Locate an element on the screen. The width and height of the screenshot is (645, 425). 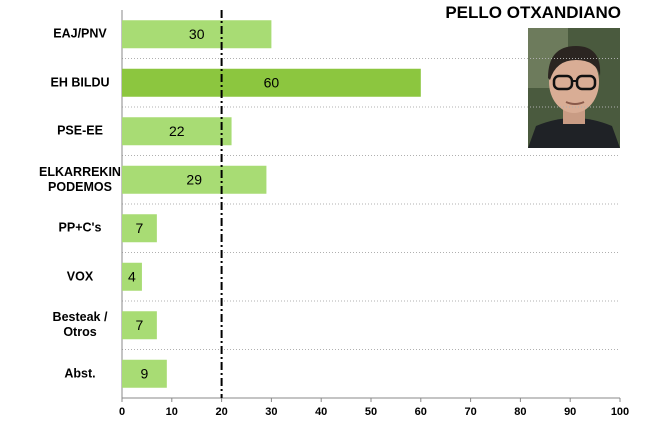
value-label: 4 is located at coordinates (132, 276).